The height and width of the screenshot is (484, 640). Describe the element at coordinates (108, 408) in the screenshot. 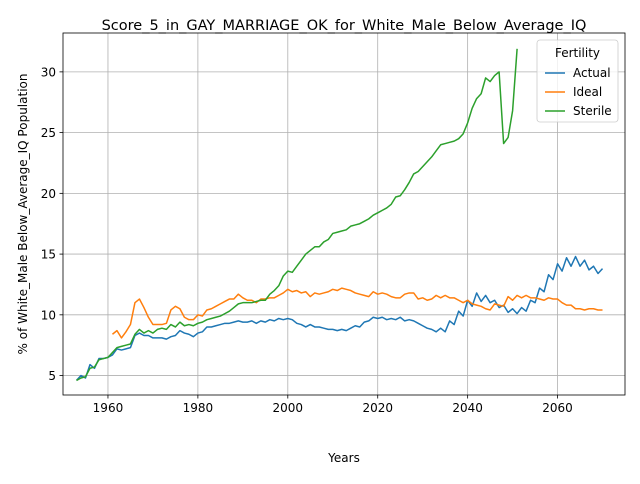

I see `x-tick-label: 1960` at that location.